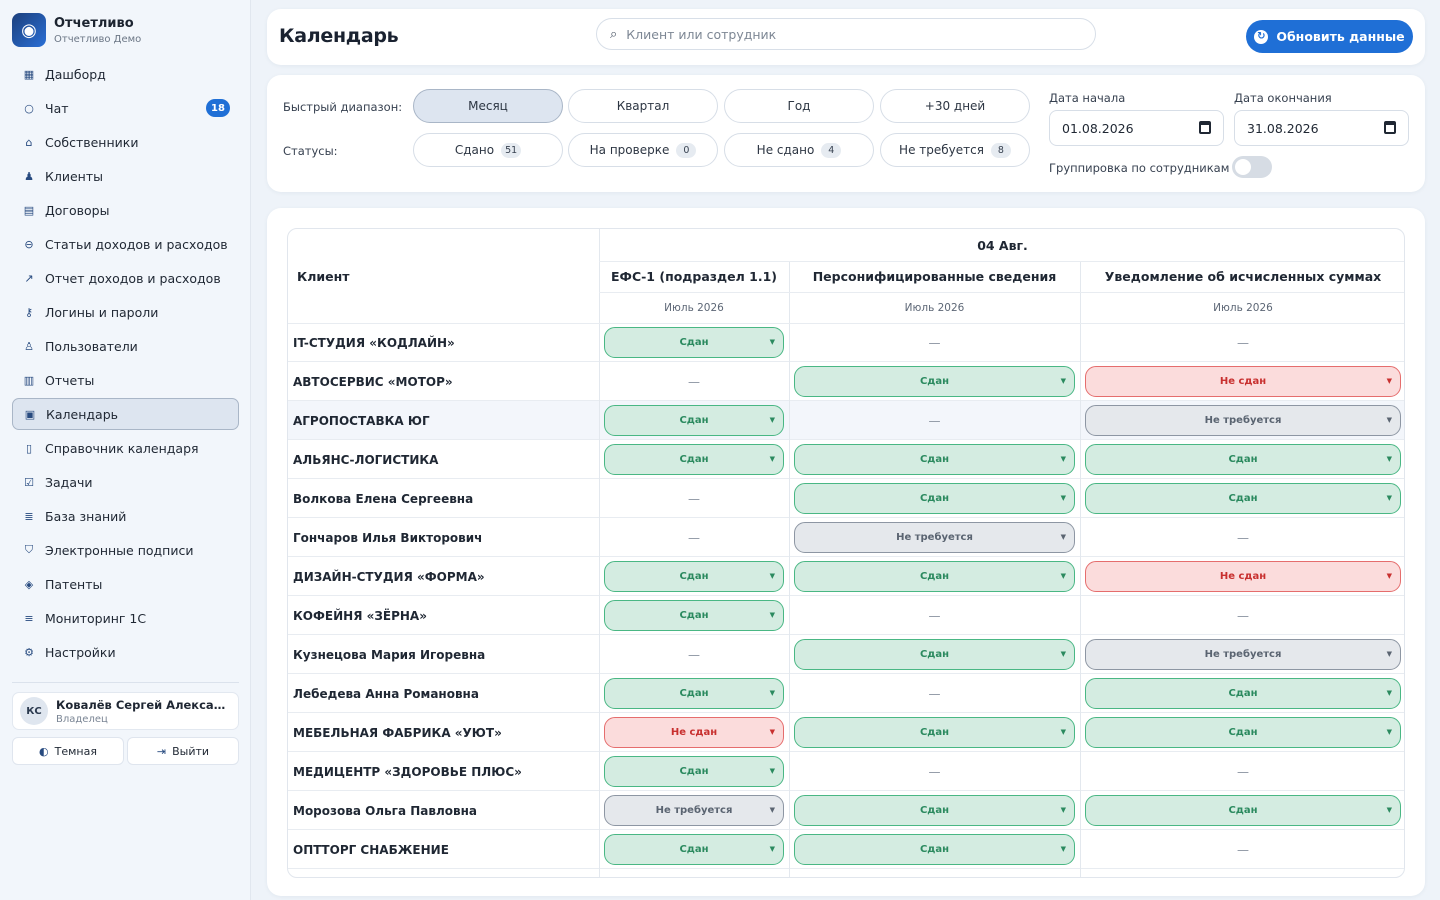 The image size is (1440, 900). I want to click on range-pill: +30 дней, so click(955, 106).